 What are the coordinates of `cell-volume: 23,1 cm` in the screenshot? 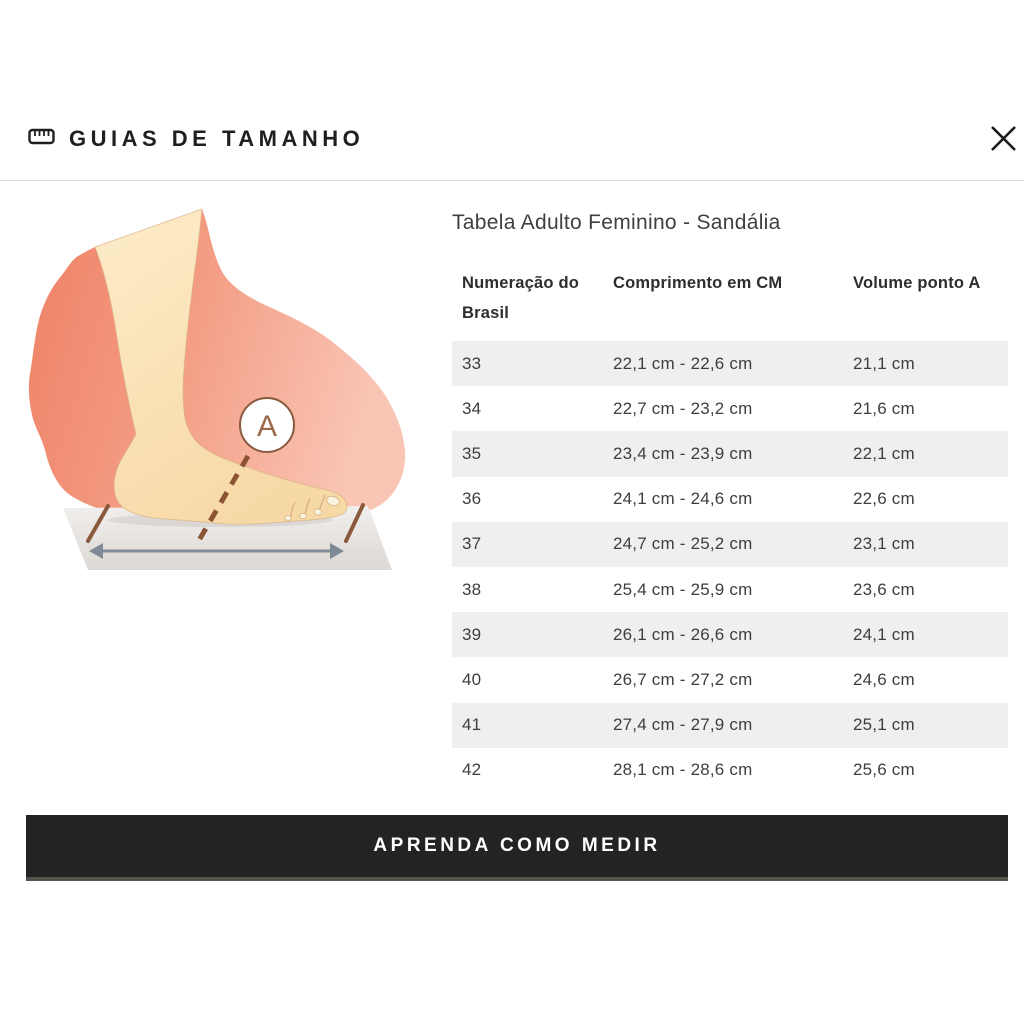 It's located at (884, 544).